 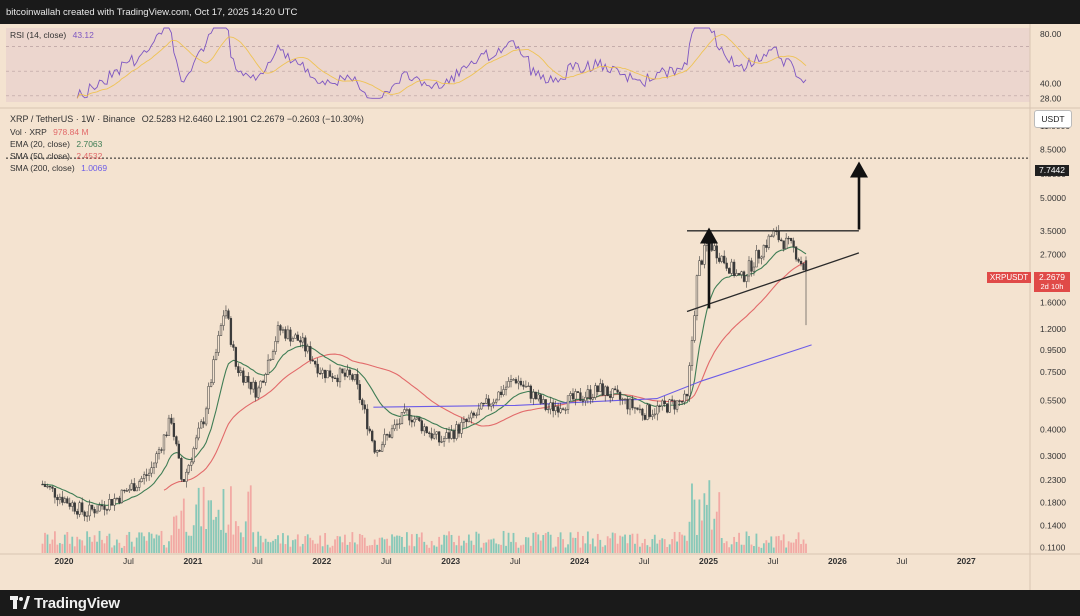 I want to click on price-tick-label: 0.1800, so click(x=1053, y=503).